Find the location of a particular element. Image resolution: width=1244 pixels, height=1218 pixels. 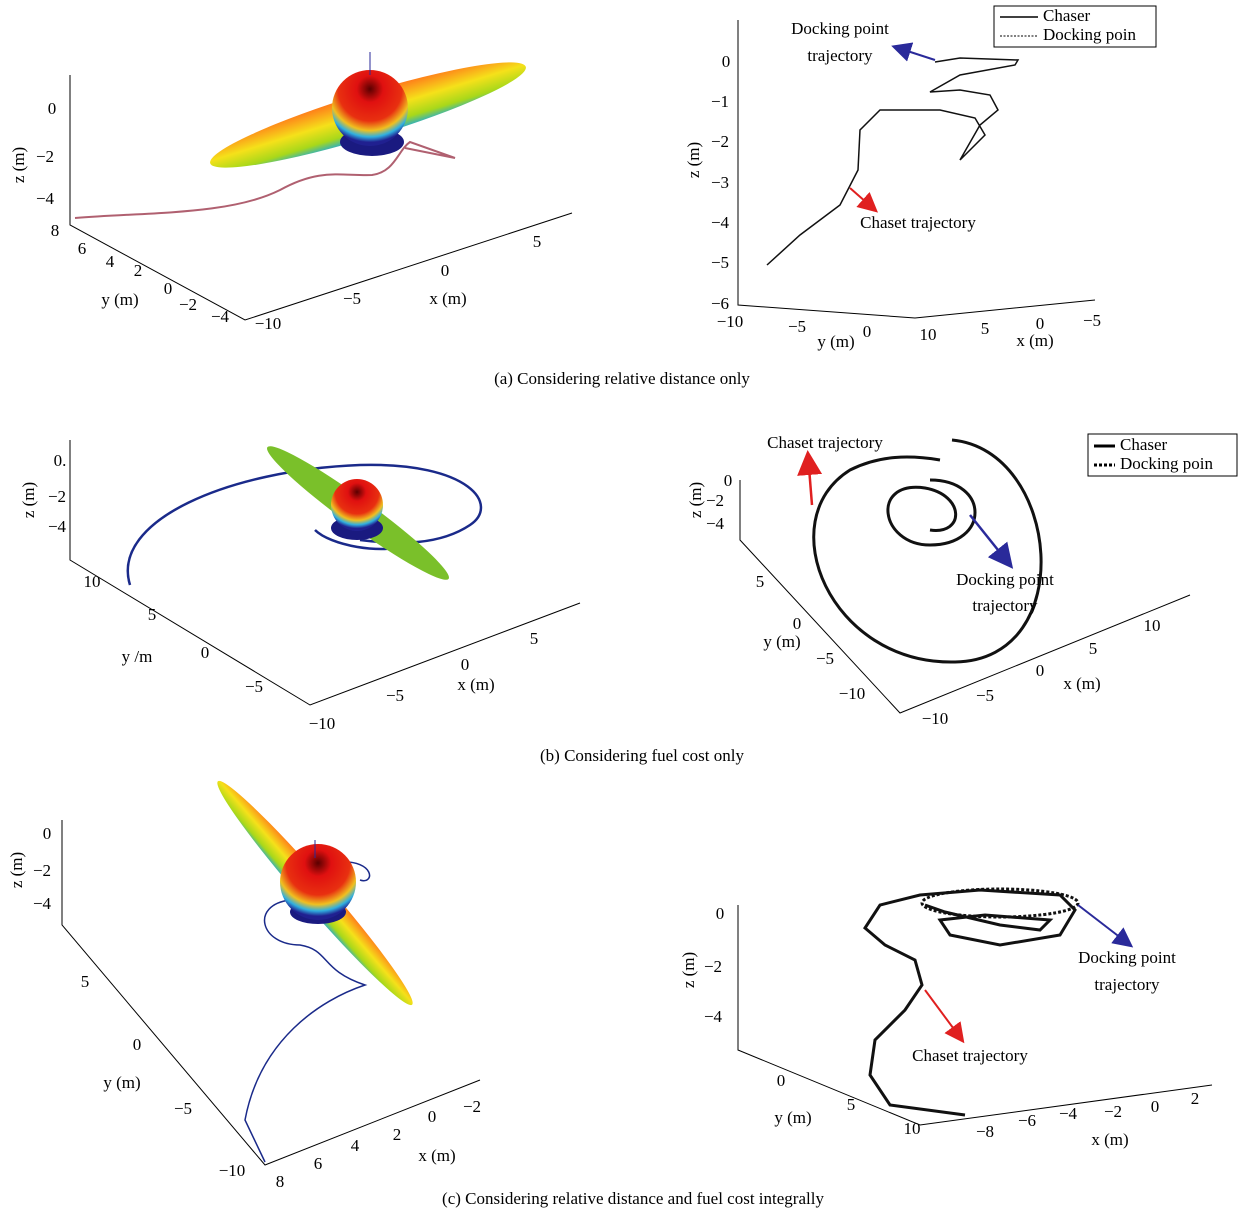

z-tick-label: 0. is located at coordinates (60, 460).